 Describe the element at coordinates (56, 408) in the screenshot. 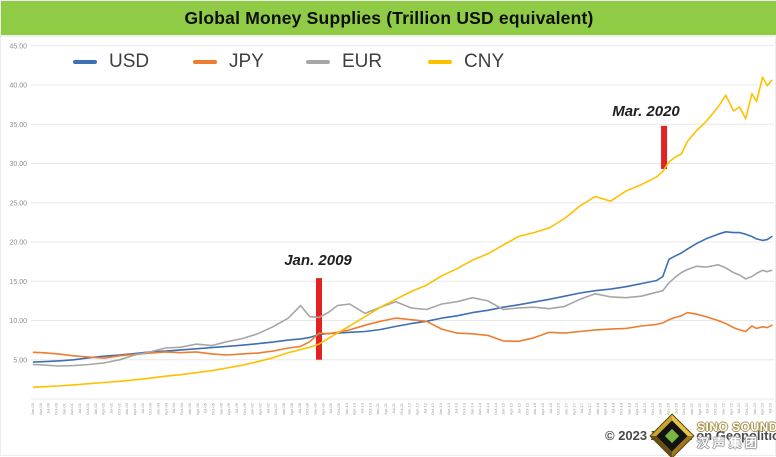

I see `x-axis-tick-label: Oct-00` at that location.